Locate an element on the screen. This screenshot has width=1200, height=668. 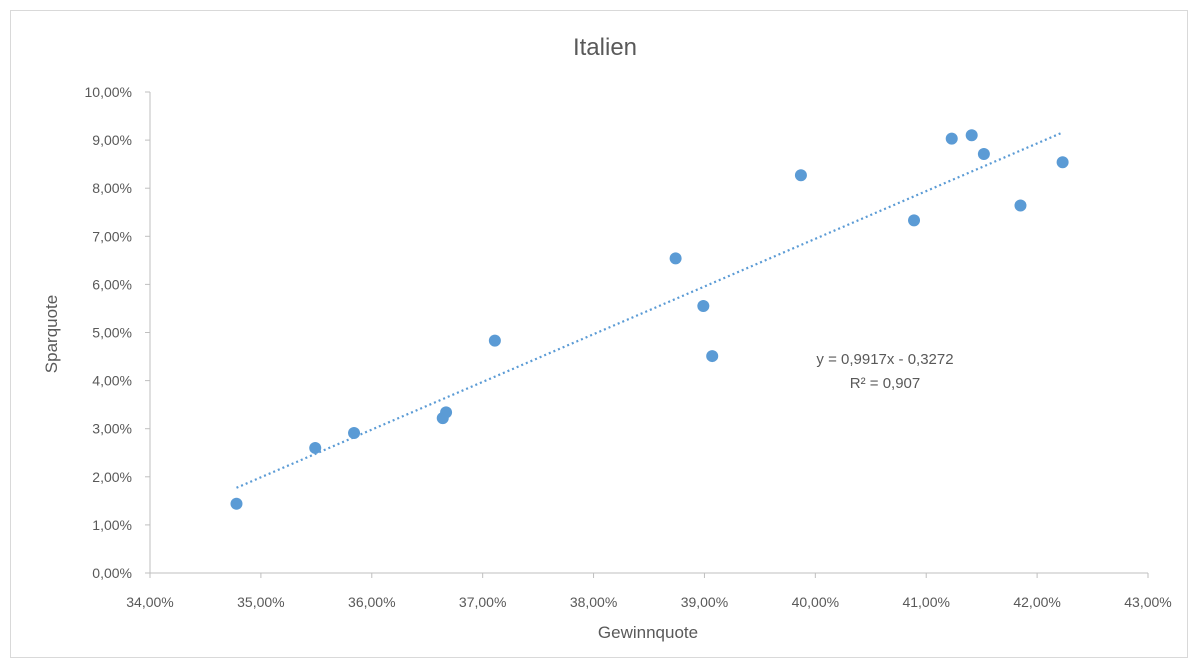
y-tick-label: 10,00% is located at coordinates (108, 92).